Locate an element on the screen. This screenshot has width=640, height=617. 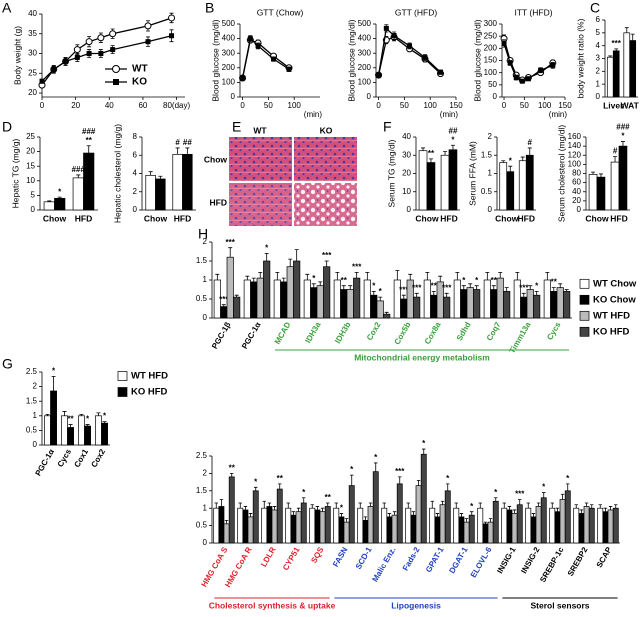
y-axis-label: body weight ratio (%) is located at coordinates (580, 58).